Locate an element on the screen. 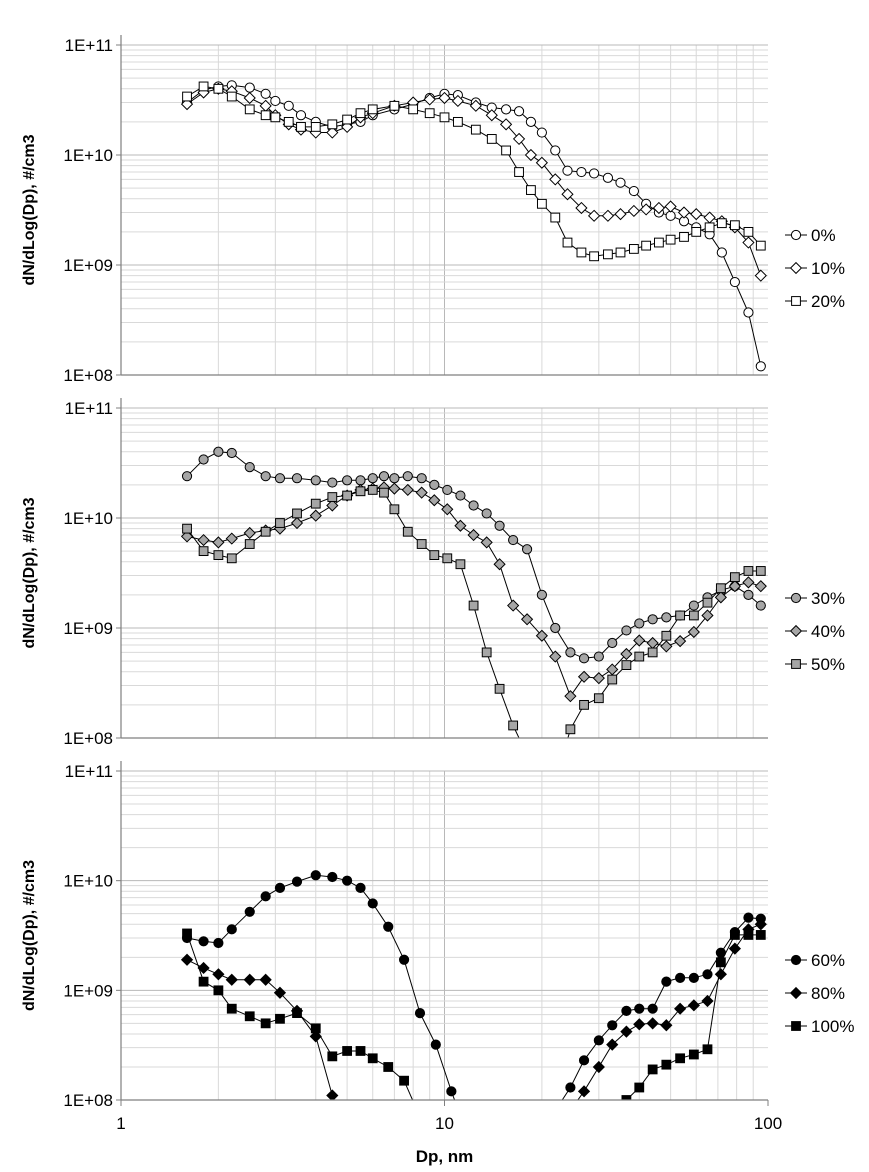 This screenshot has height=1172, width=869. legend-entry: 40% is located at coordinates (815, 631).